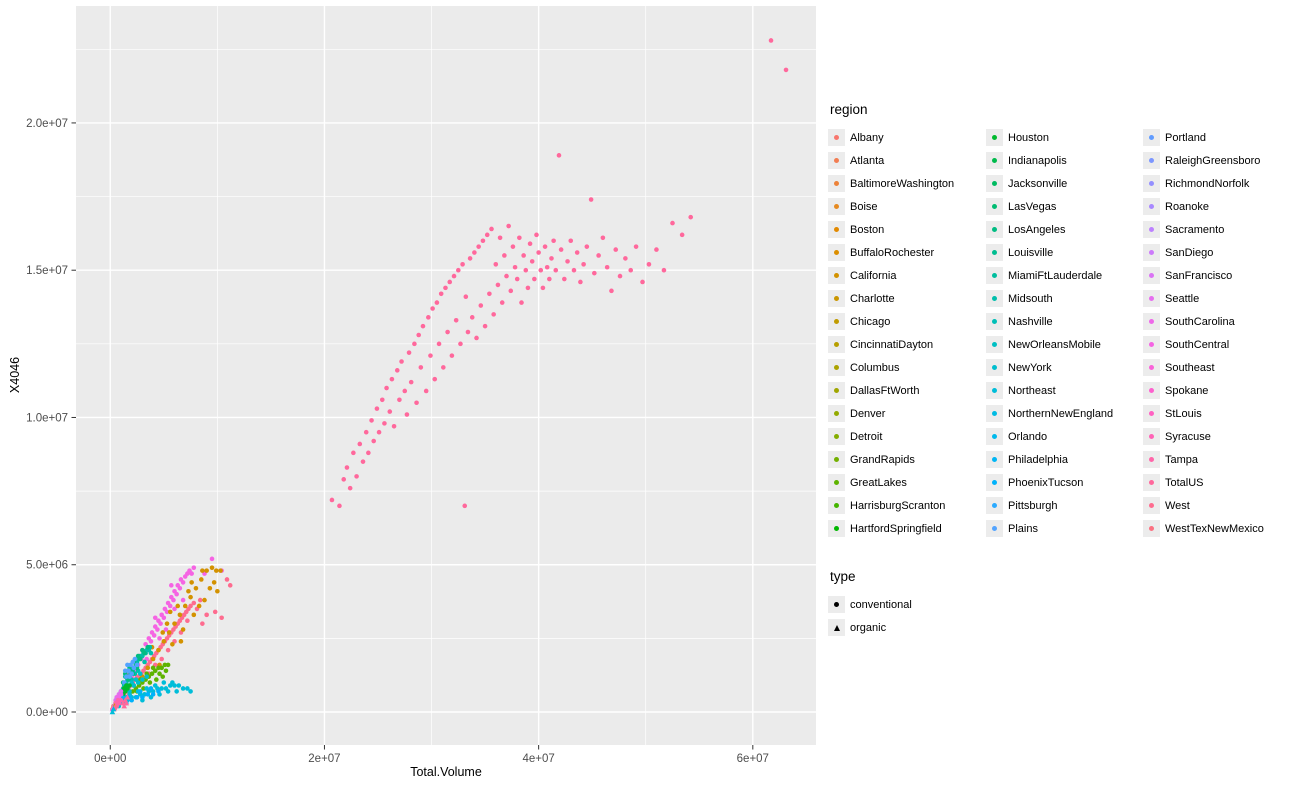 This screenshot has width=1304, height=790. I want to click on legend-item-Albany: Albany, so click(907, 137).